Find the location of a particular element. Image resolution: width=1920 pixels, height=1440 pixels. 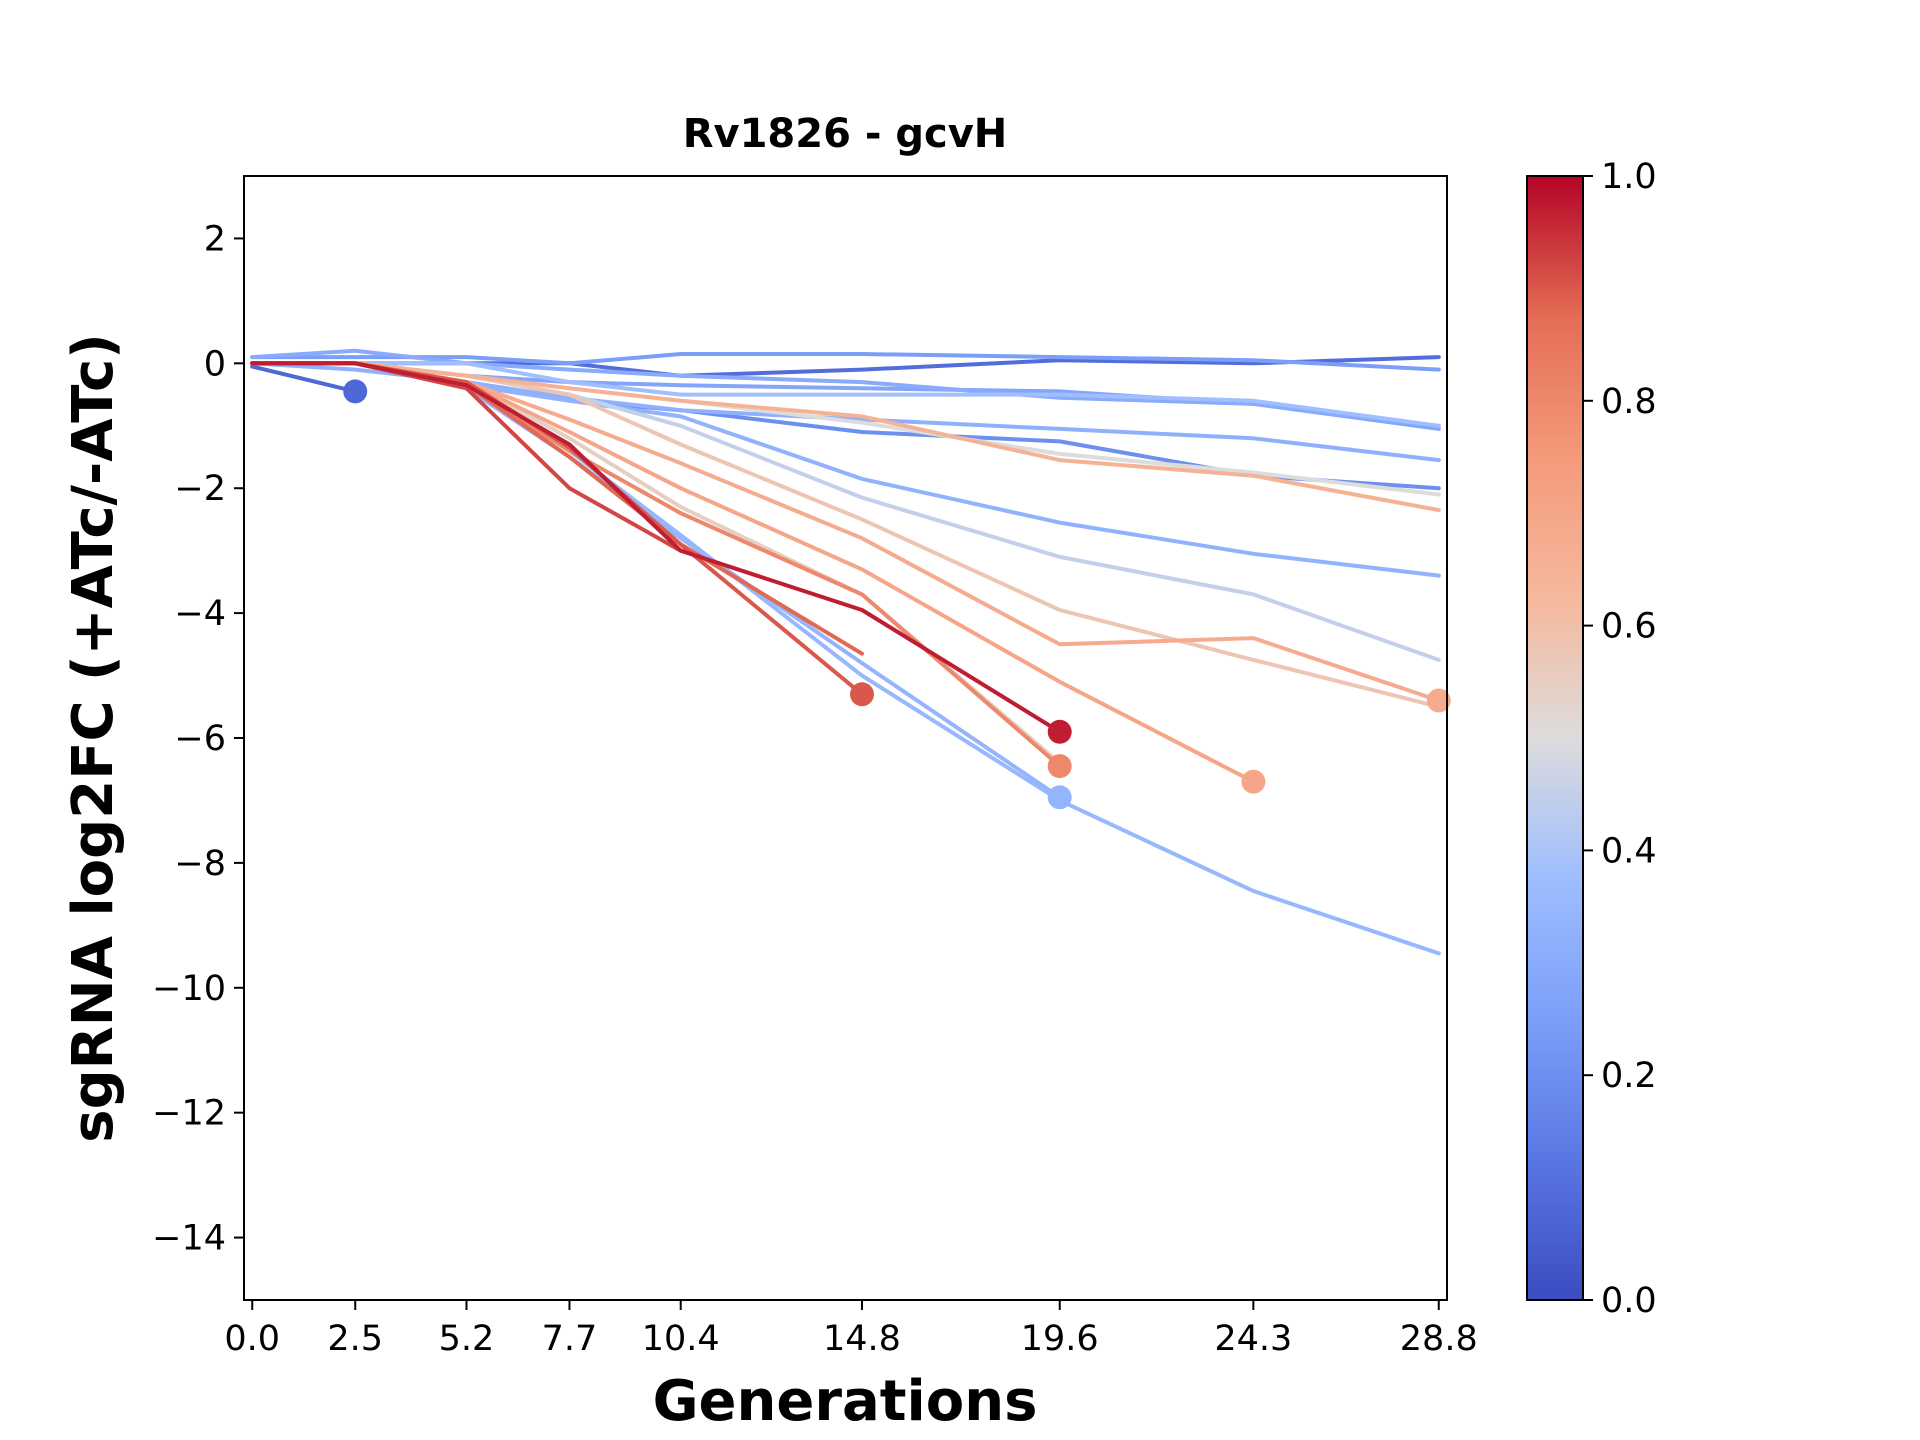

y-axis-ticks: 2 0 −2 −4 −6 −8 −10 −12 −14 is located at coordinates (198, 739).